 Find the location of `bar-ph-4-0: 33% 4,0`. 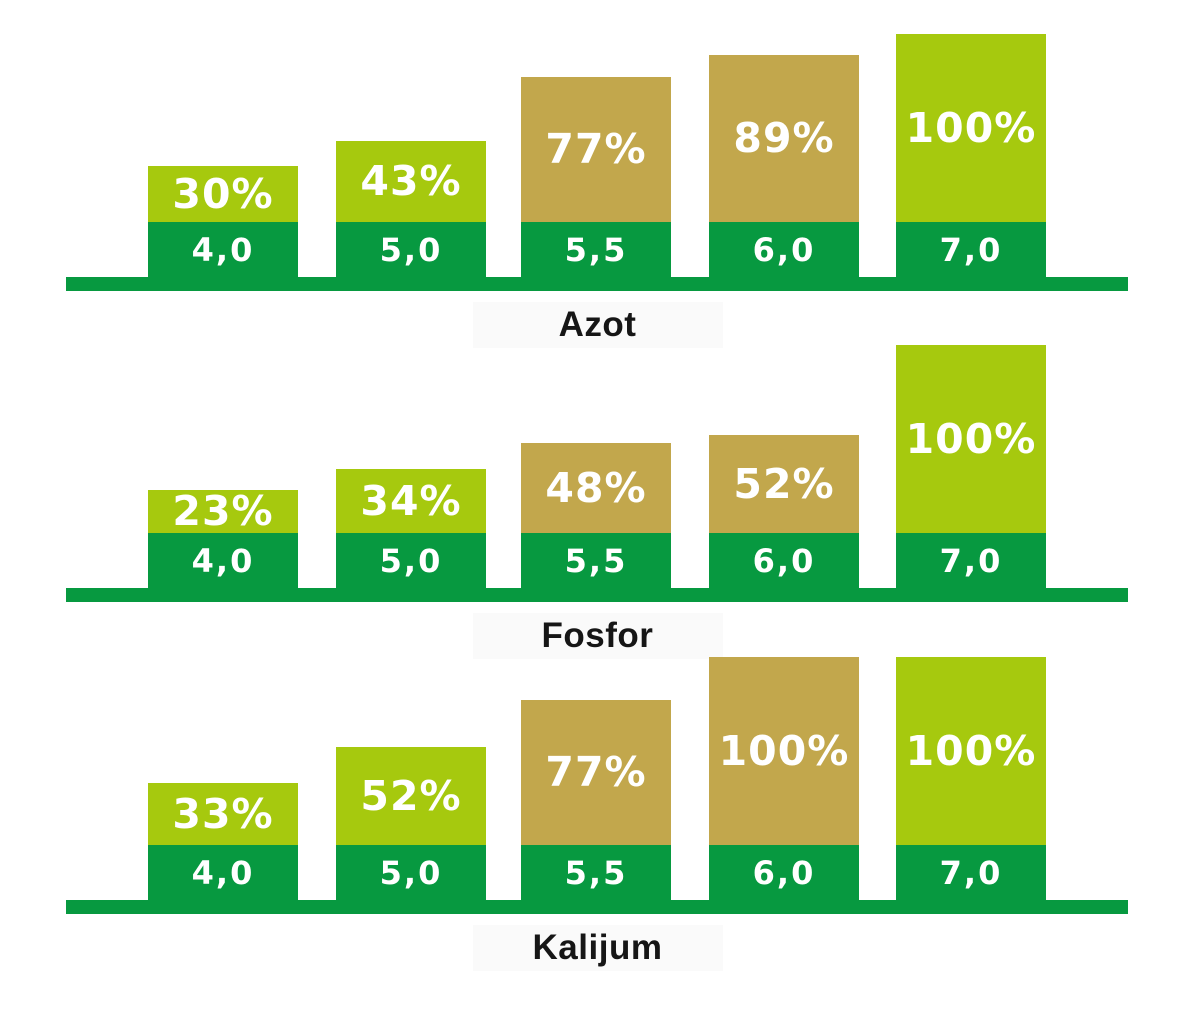

bar-ph-4-0: 33% 4,0 is located at coordinates (223, 841).